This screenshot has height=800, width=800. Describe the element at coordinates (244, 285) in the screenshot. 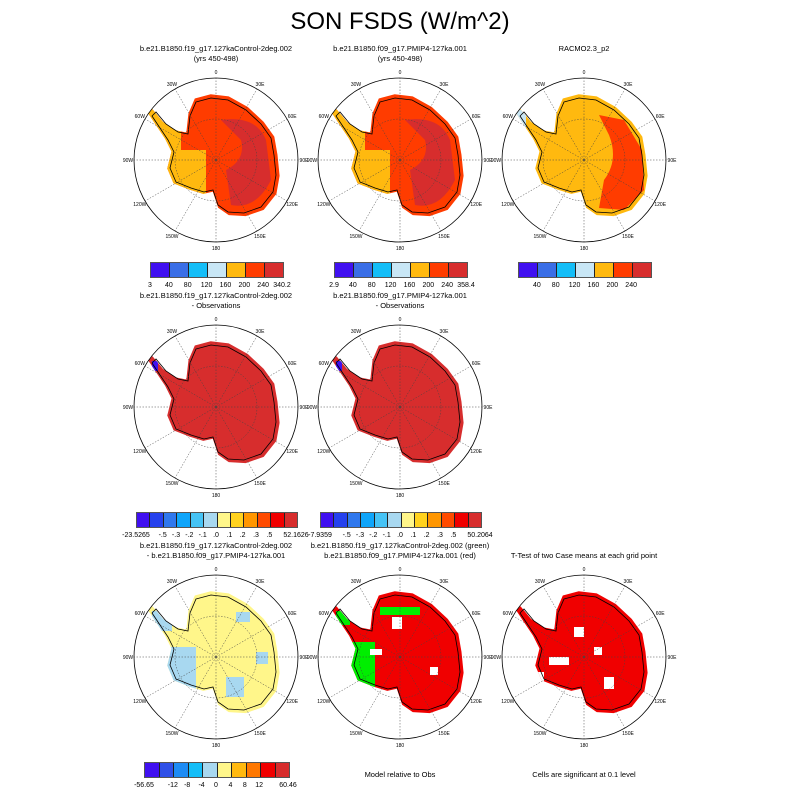

I see `colorbar-label: 200` at that location.